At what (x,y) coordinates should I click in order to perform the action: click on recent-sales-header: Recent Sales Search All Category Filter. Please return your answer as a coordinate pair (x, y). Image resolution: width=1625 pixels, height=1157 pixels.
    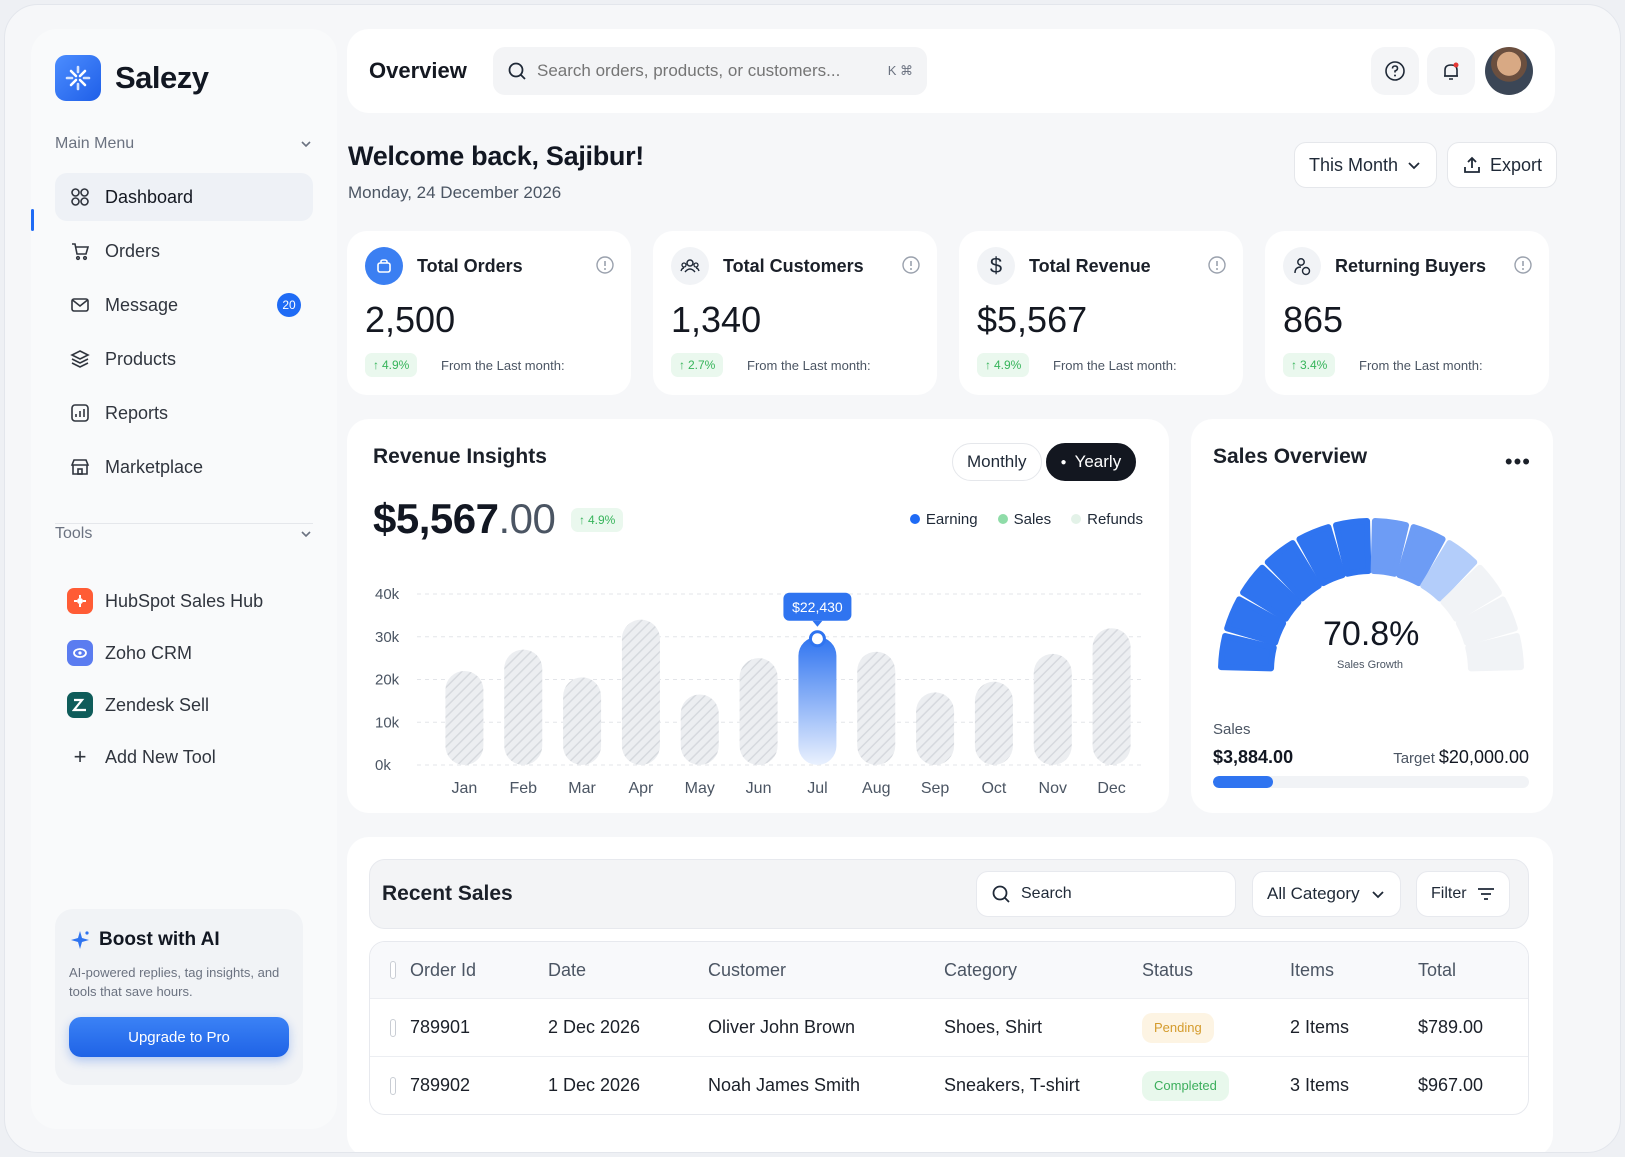
    Looking at the image, I should click on (949, 894).